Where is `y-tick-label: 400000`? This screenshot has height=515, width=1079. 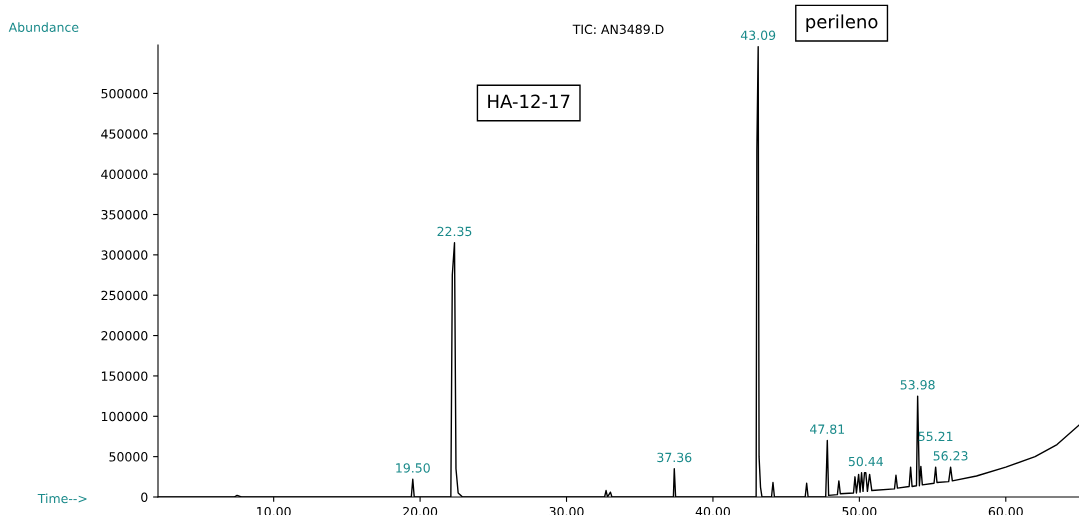 y-tick-label: 400000 is located at coordinates (124, 174).